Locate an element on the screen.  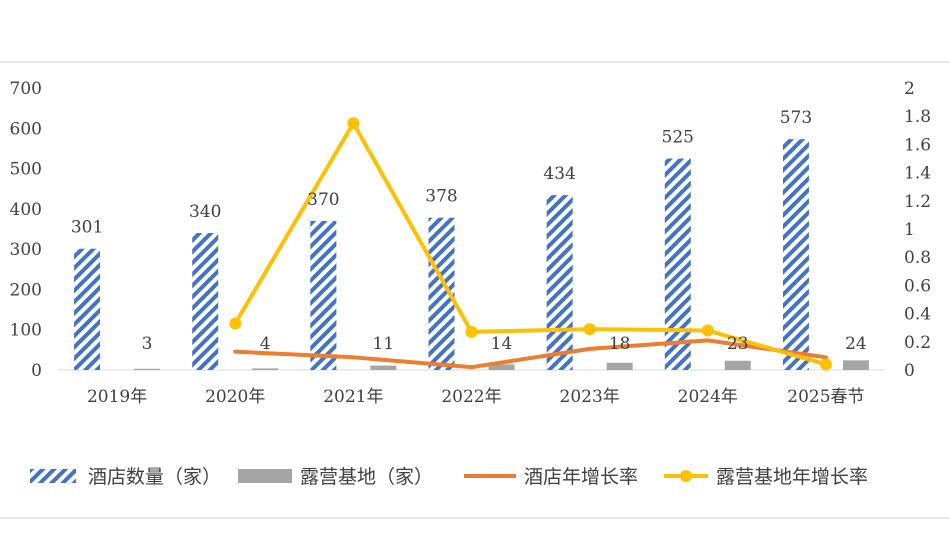
data-label-hotel: 301 is located at coordinates (87, 228).